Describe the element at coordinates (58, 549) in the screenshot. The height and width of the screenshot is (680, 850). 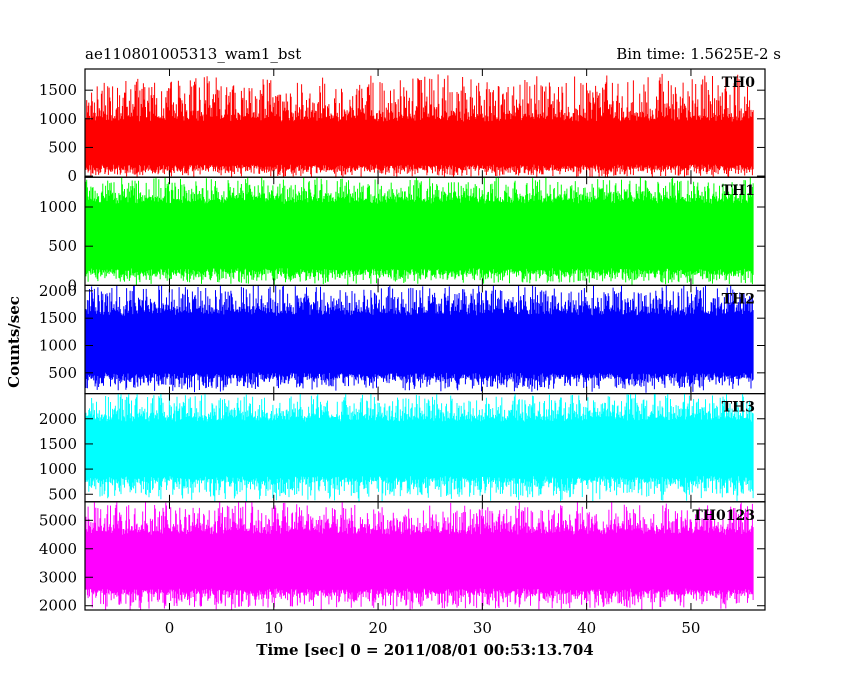
I see `y-tick-label: 4000` at that location.